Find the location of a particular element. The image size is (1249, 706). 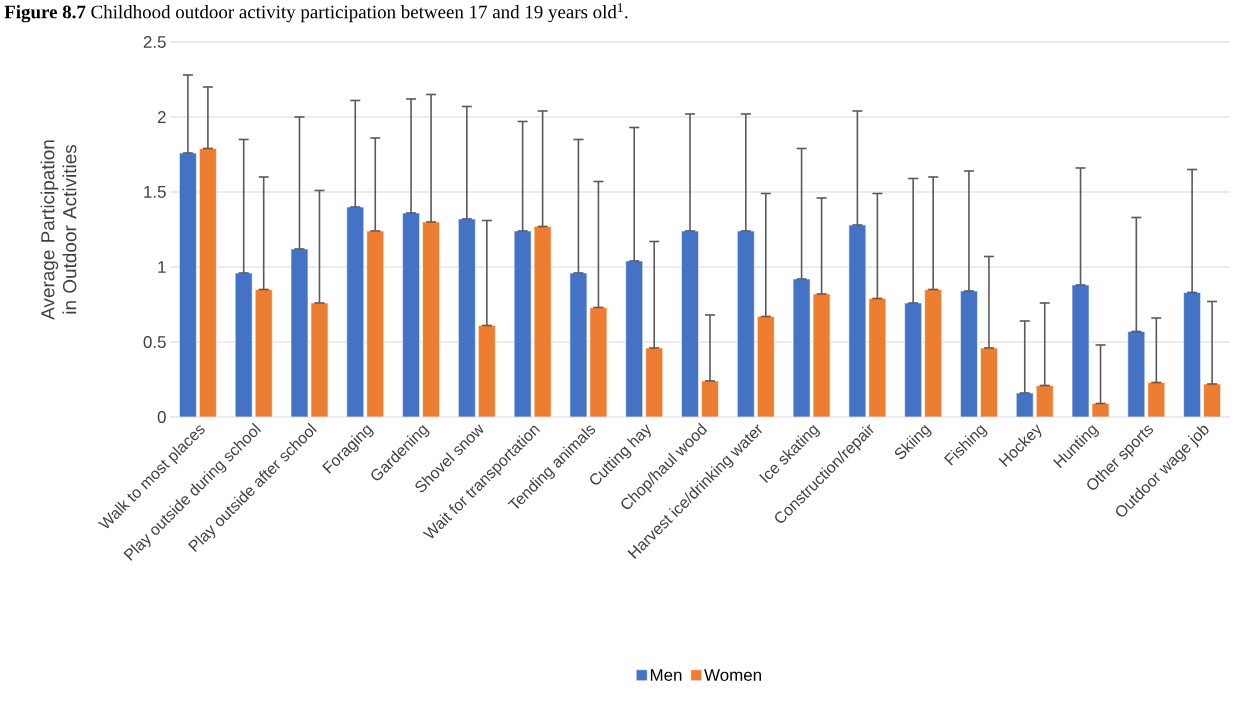

chart-title: Figure 8.7 Childhood outdoor activity participation between 17 and 19 years old$^{1}$. is located at coordinates (316, 13).